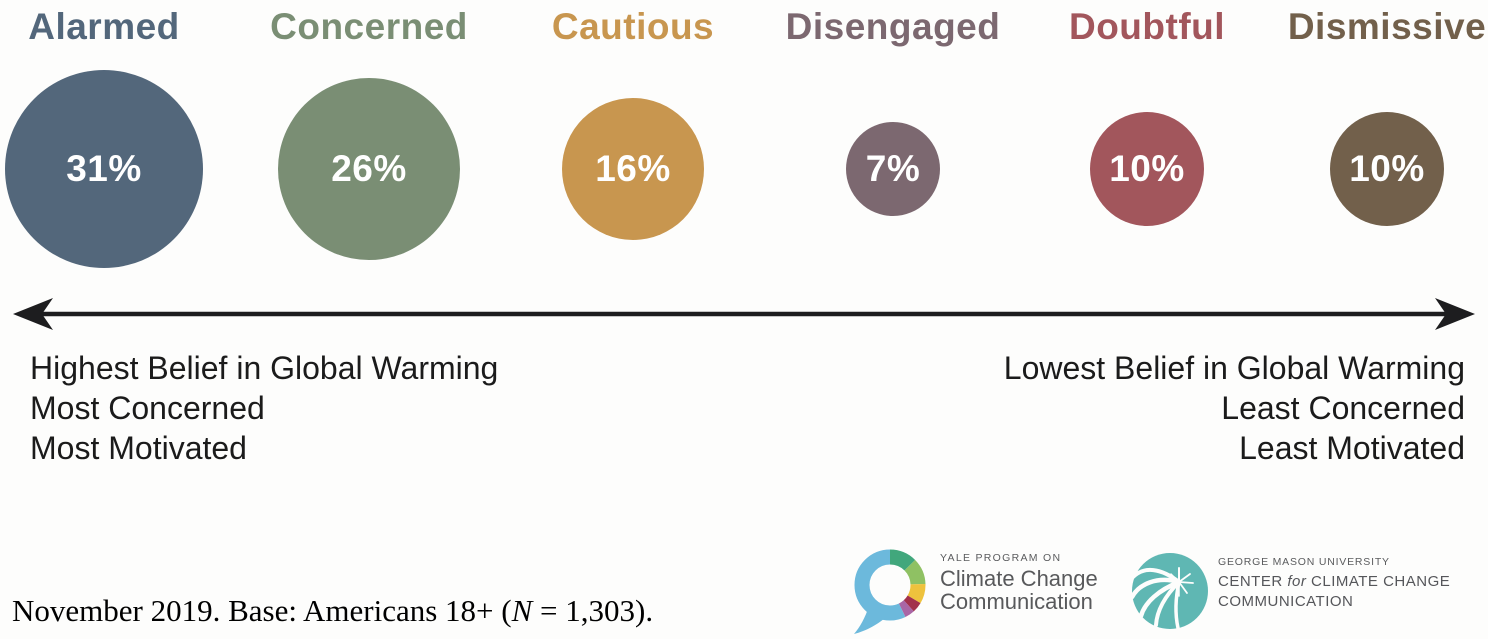 The image size is (1488, 639). I want to click on source-note-suffix: = 1,303)., so click(593, 610).